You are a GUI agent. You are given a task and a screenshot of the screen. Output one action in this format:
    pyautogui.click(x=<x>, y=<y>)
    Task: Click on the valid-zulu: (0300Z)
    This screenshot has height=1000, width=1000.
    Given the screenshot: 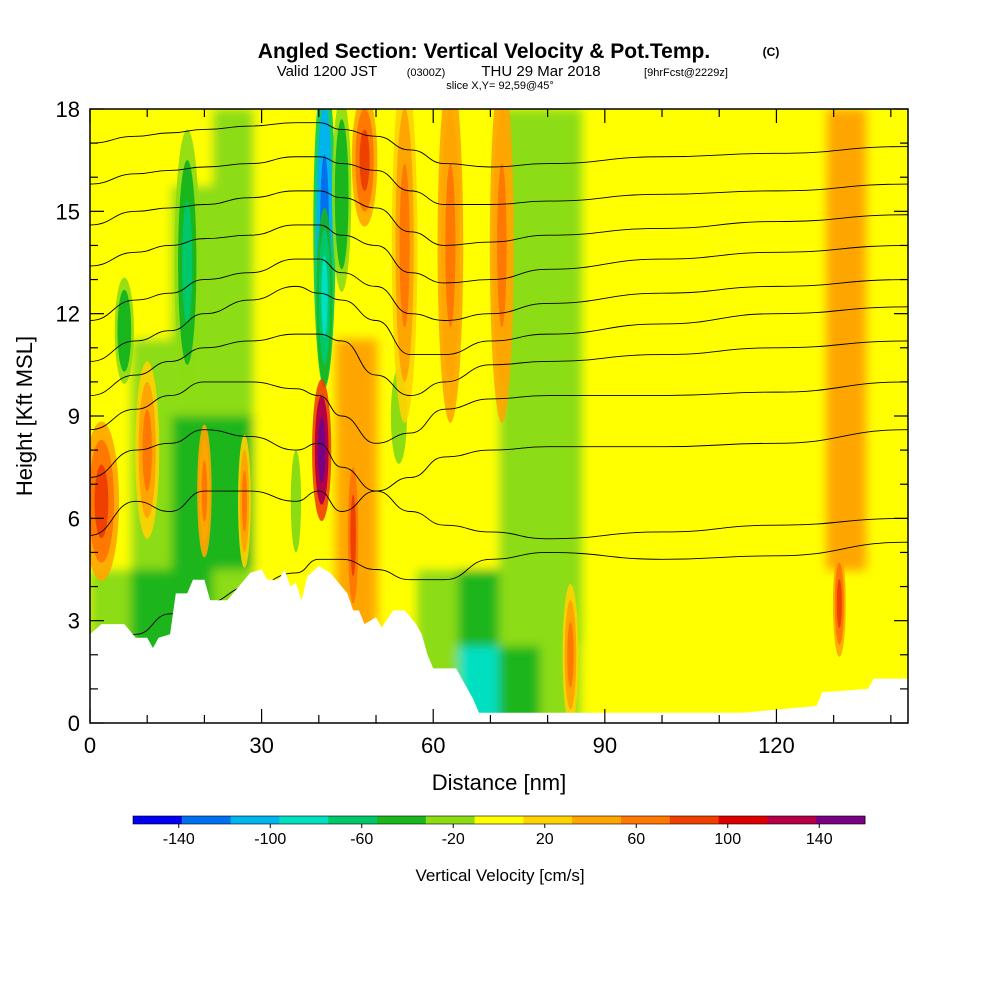 What is the action you would take?
    pyautogui.click(x=426, y=73)
    